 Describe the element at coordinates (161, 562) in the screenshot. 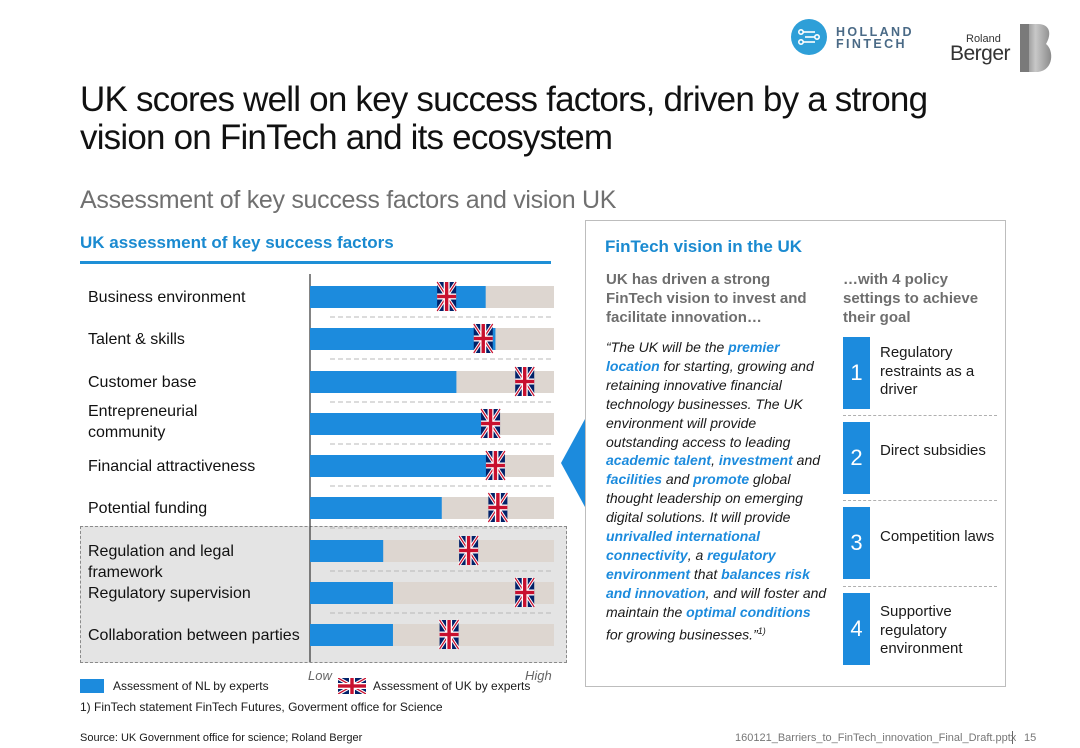

I see `category-label: Regulation and legal framework` at that location.